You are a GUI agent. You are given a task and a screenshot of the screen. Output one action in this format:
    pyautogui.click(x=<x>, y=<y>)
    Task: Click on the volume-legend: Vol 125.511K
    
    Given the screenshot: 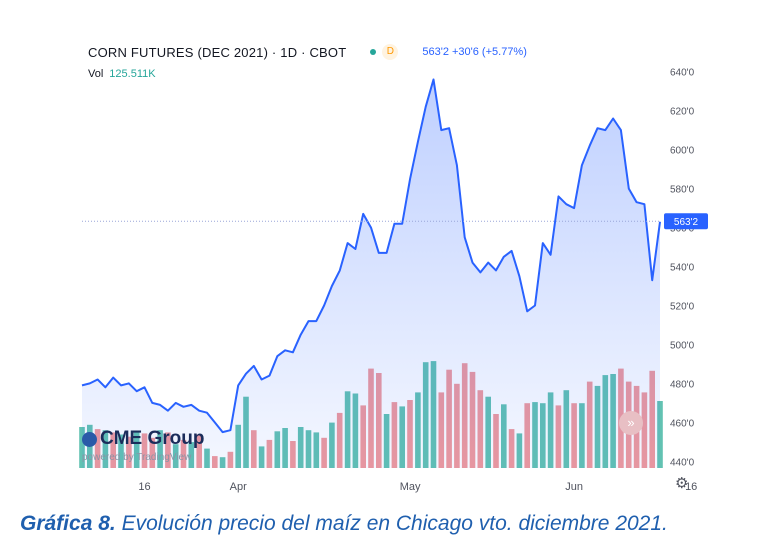 What is the action you would take?
    pyautogui.click(x=122, y=74)
    